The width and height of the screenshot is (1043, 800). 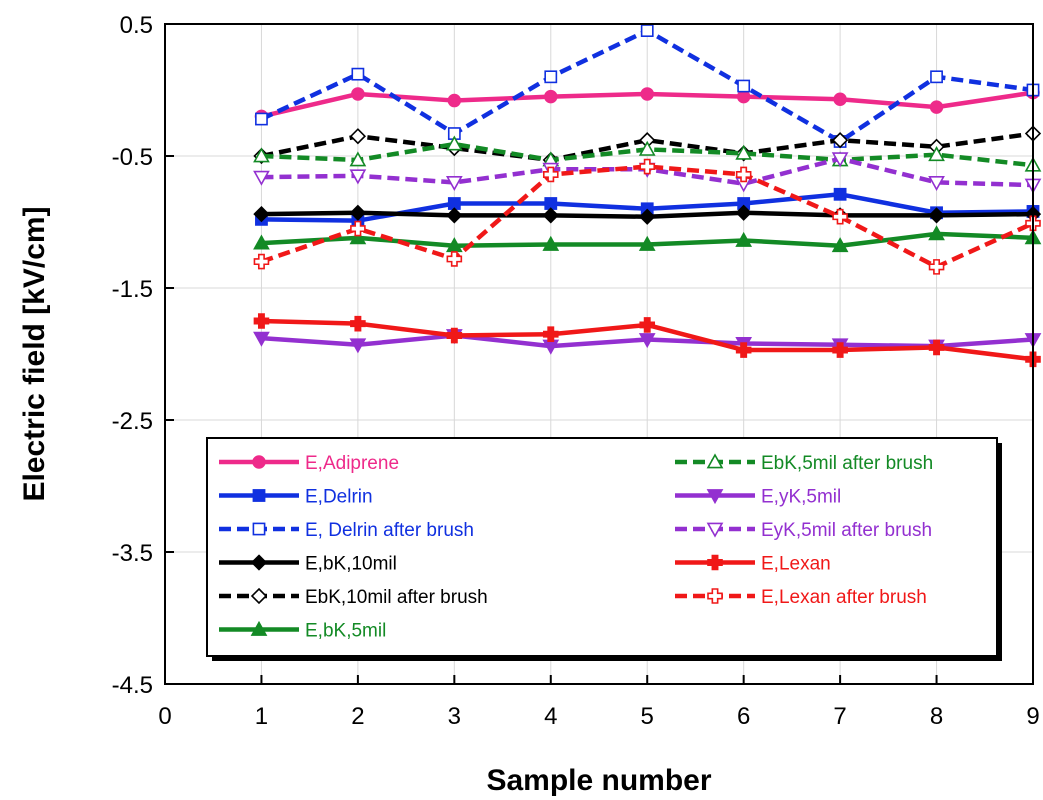 I want to click on legend-label: E,Adiprene, so click(x=352, y=463).